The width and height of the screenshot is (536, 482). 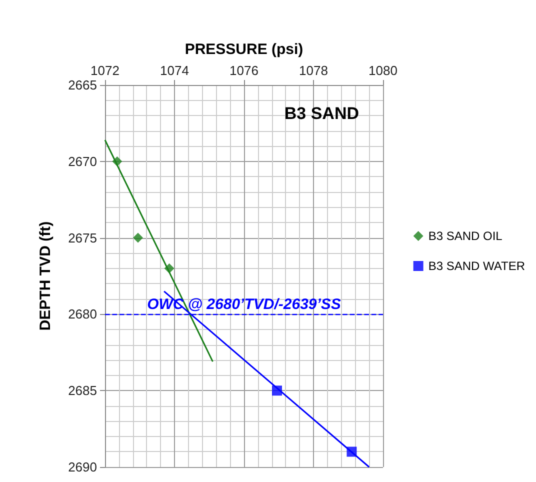 What do you see at coordinates (477, 266) in the screenshot?
I see `legend-label: B3 SAND WATER` at bounding box center [477, 266].